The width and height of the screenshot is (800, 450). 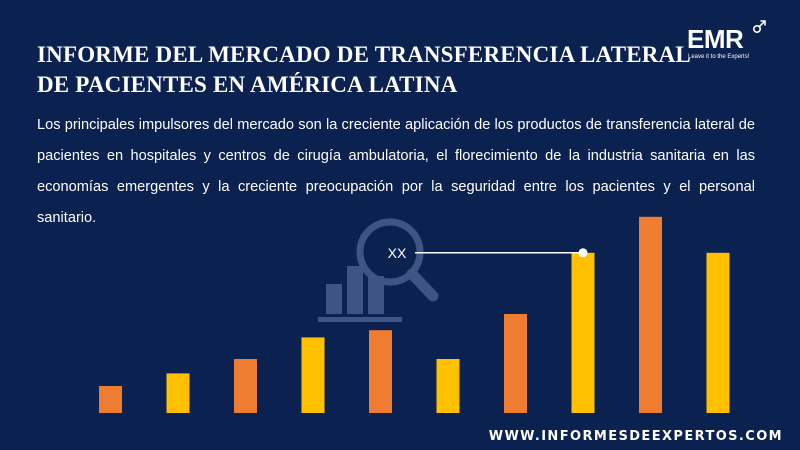 I want to click on bar-chart-magnifier-icon, so click(x=378, y=270).